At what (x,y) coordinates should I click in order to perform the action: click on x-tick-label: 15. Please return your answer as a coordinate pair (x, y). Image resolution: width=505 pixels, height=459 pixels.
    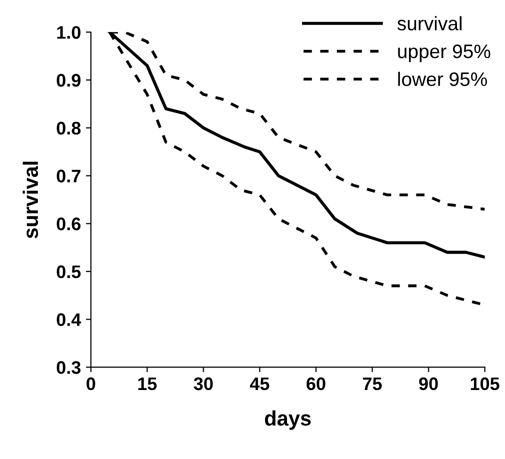
    Looking at the image, I should click on (147, 384).